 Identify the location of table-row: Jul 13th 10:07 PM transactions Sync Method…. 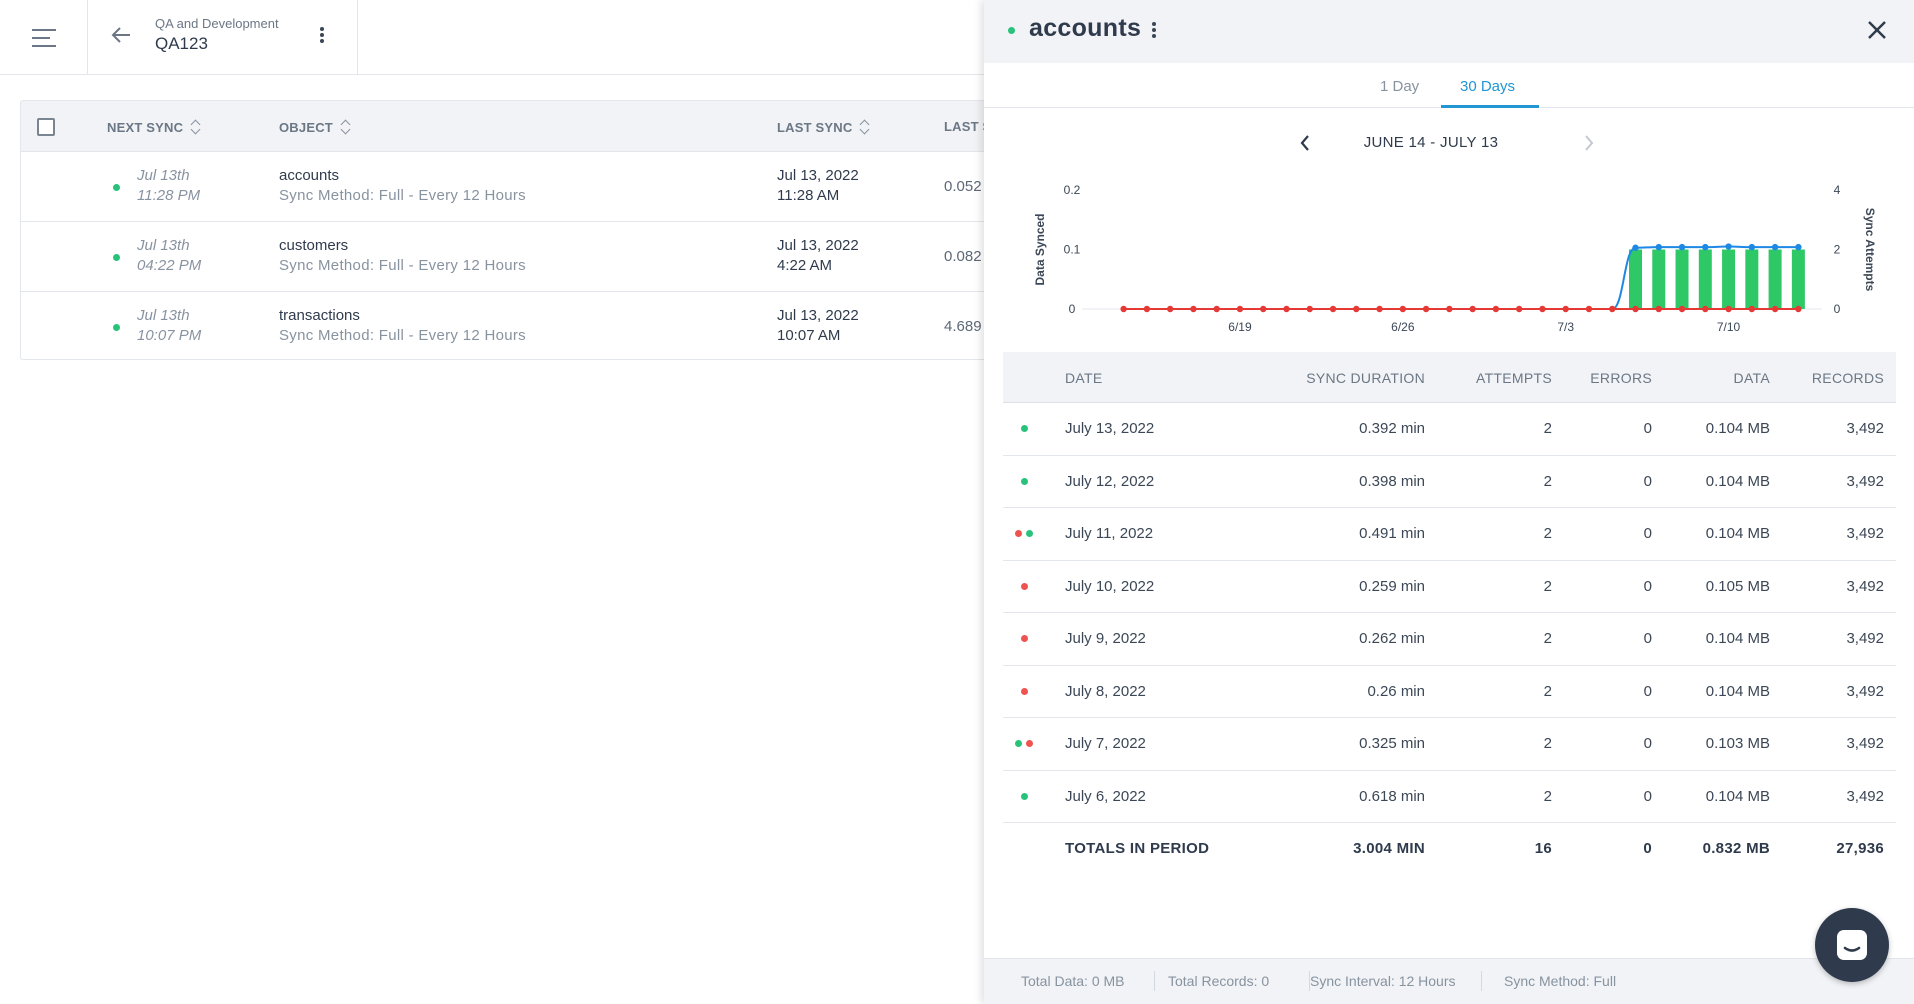
(520, 325).